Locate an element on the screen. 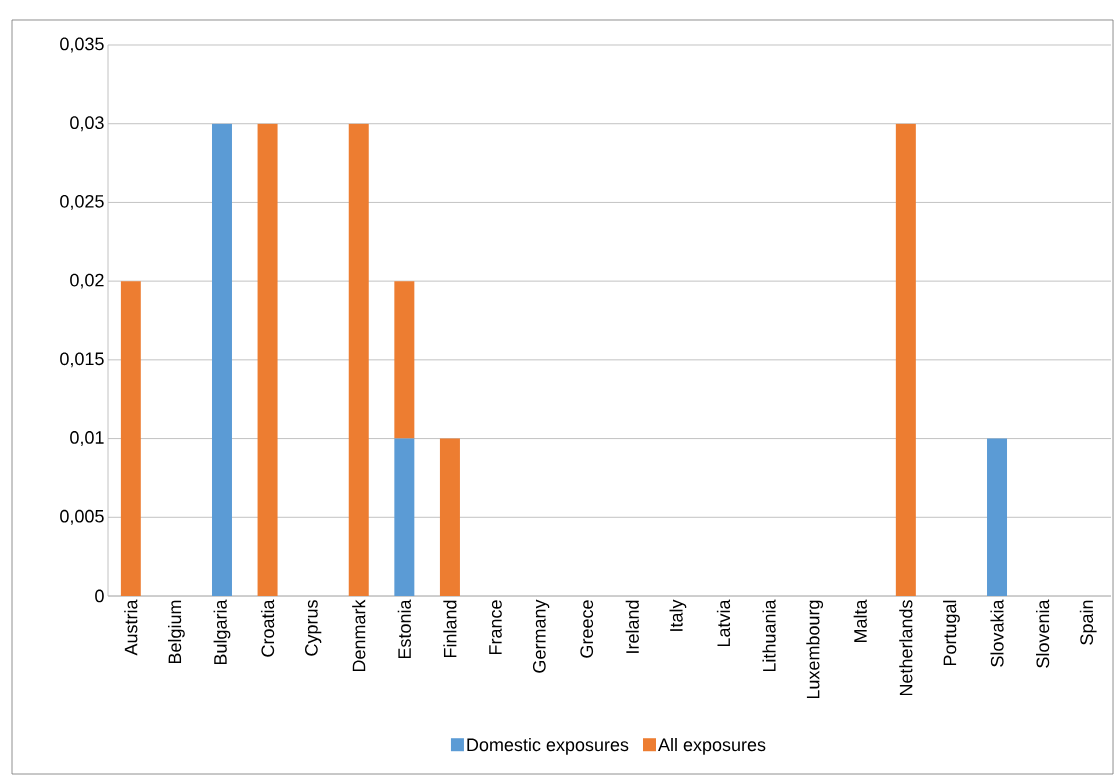 Image resolution: width=1115 pixels, height=776 pixels. y-tick-label: 0,02 is located at coordinates (87, 281).